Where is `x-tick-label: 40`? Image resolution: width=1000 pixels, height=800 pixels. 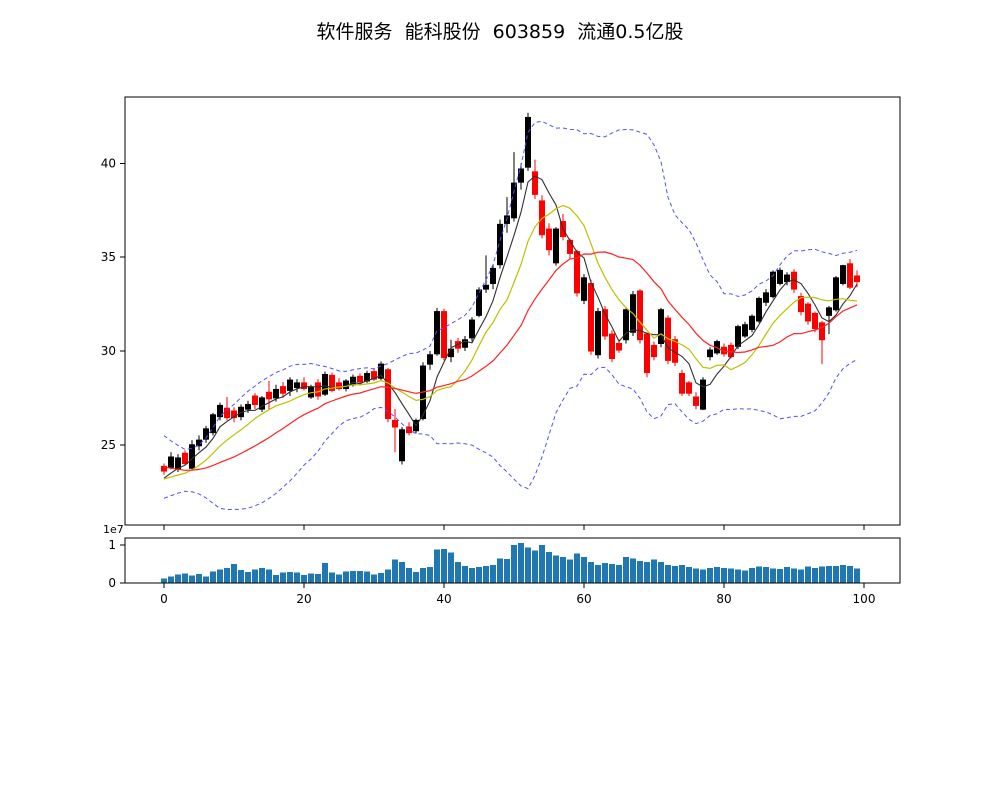
x-tick-label: 40 is located at coordinates (443, 599).